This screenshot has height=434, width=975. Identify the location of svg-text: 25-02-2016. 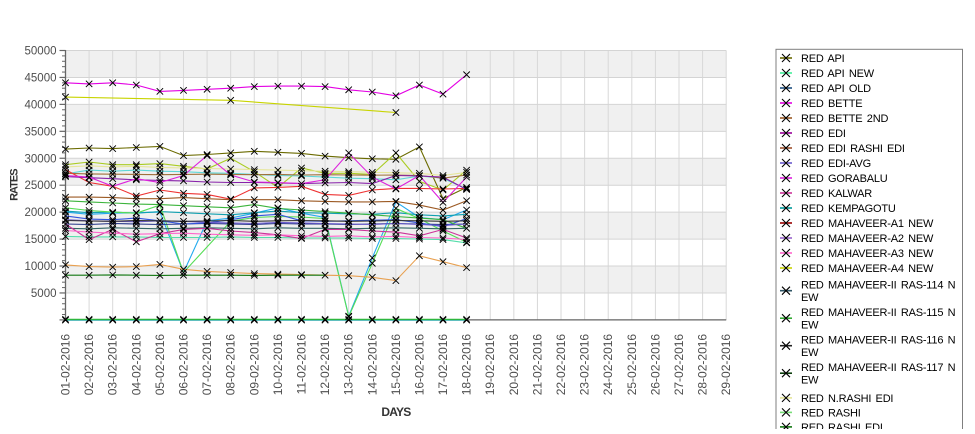
(632, 365).